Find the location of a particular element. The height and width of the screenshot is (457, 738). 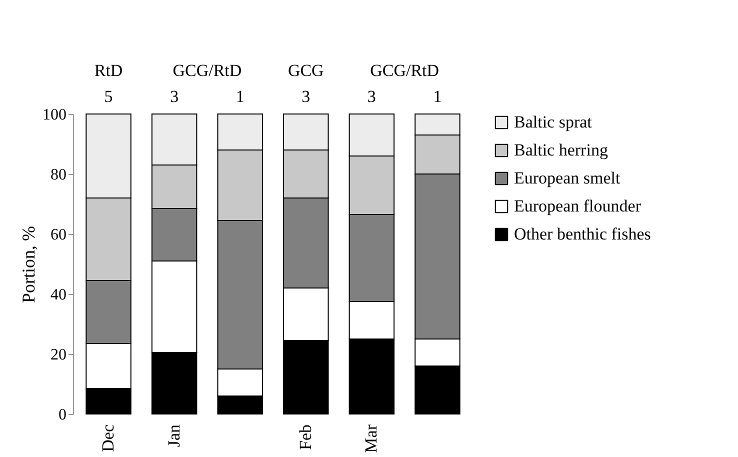

y-tick-label: 40 is located at coordinates (58, 295).